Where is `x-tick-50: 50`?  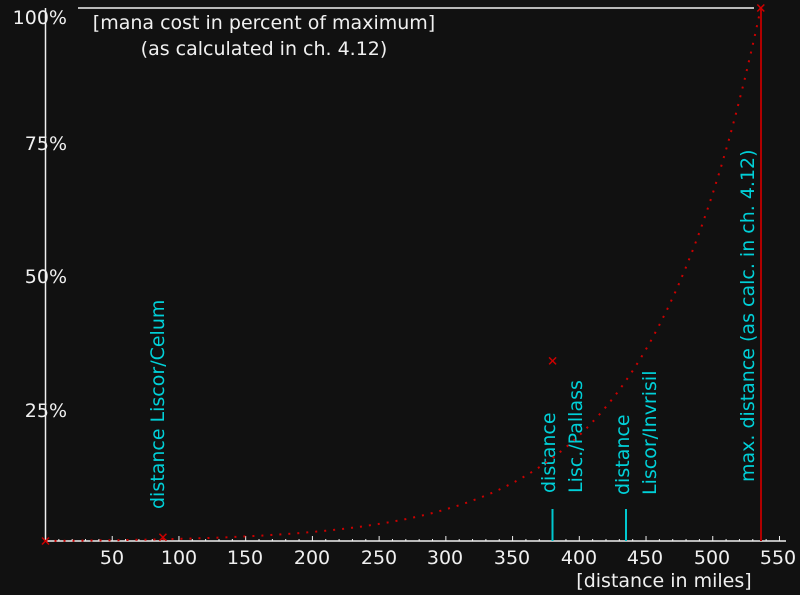 x-tick-50: 50 is located at coordinates (112, 558).